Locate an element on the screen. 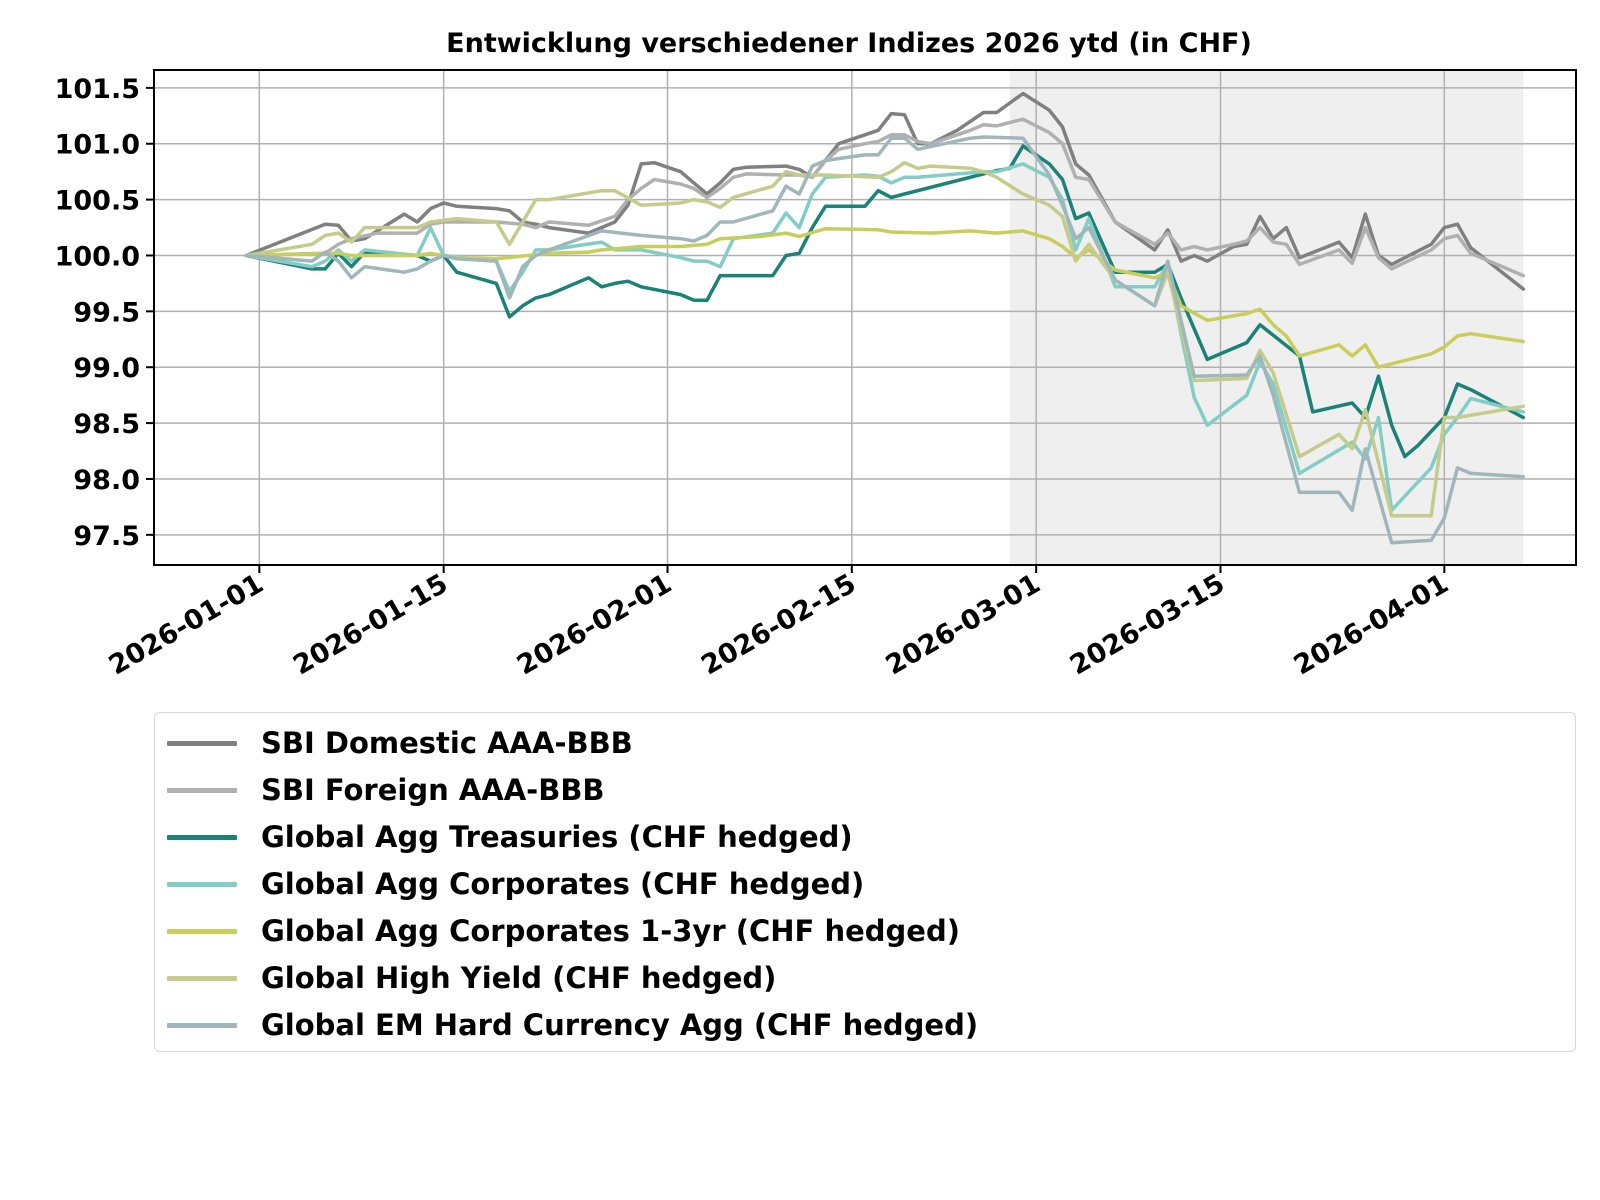 This screenshot has width=1600, height=1200. y-tick-label: 101.0 is located at coordinates (97, 145).